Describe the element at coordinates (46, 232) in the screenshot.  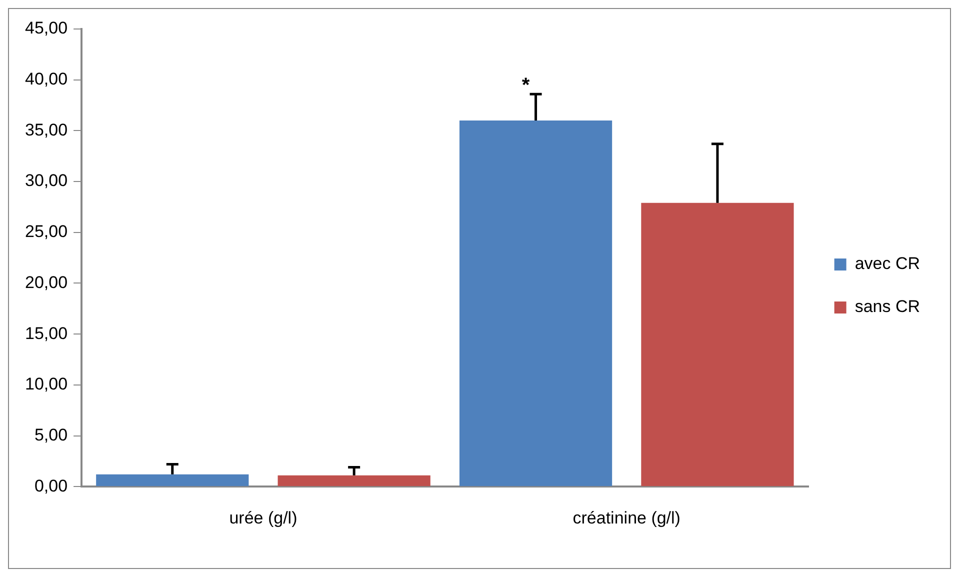
I see `y-tick-label: 25,00` at that location.